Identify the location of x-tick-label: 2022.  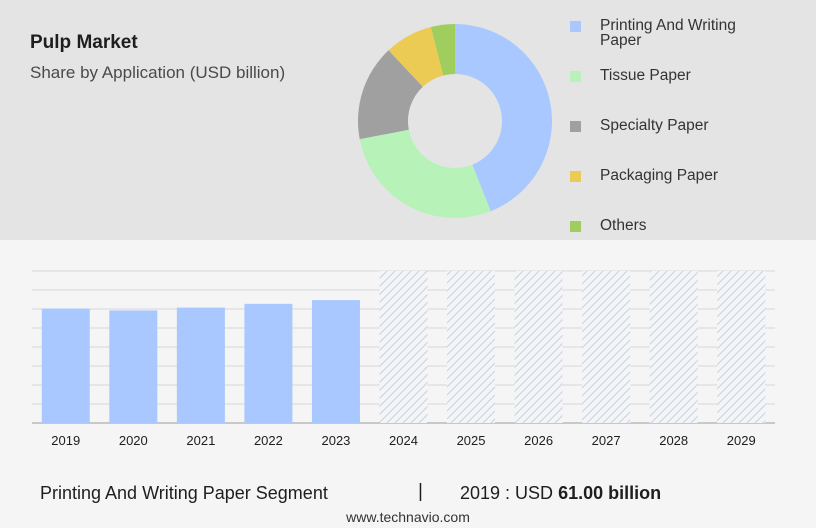
(268, 440).